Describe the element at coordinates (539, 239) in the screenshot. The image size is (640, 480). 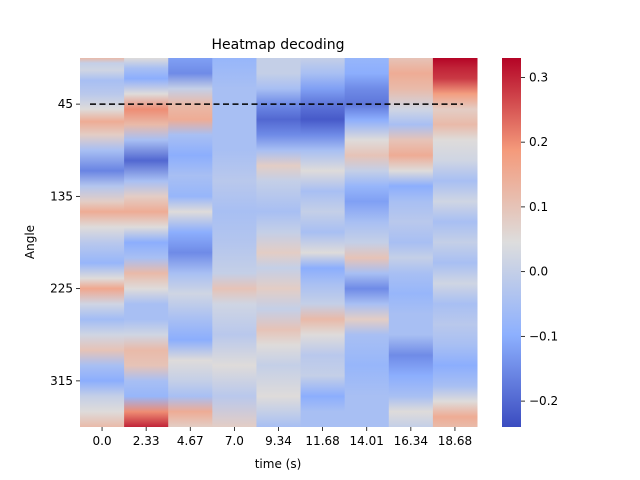
I see `colorbar-ticks: −0.2 −0.1 0.0 0.1 0.2 0.3` at that location.